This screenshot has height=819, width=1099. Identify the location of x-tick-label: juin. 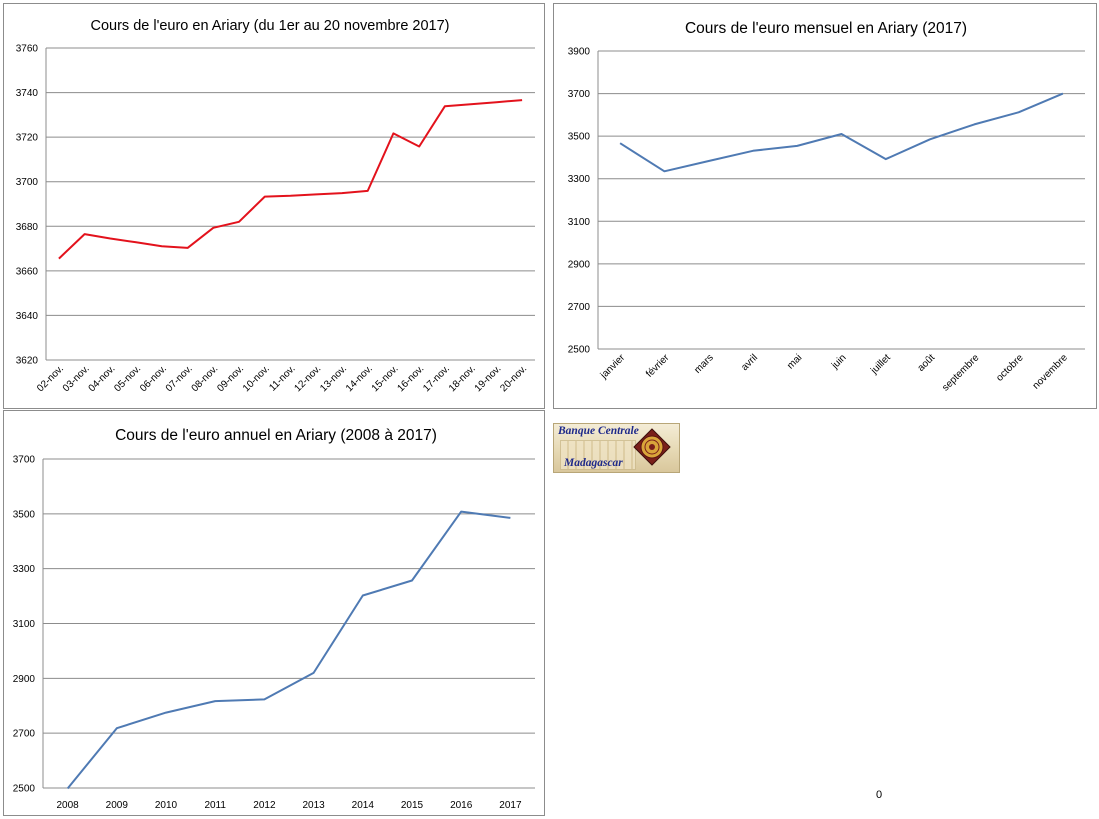
(839, 362).